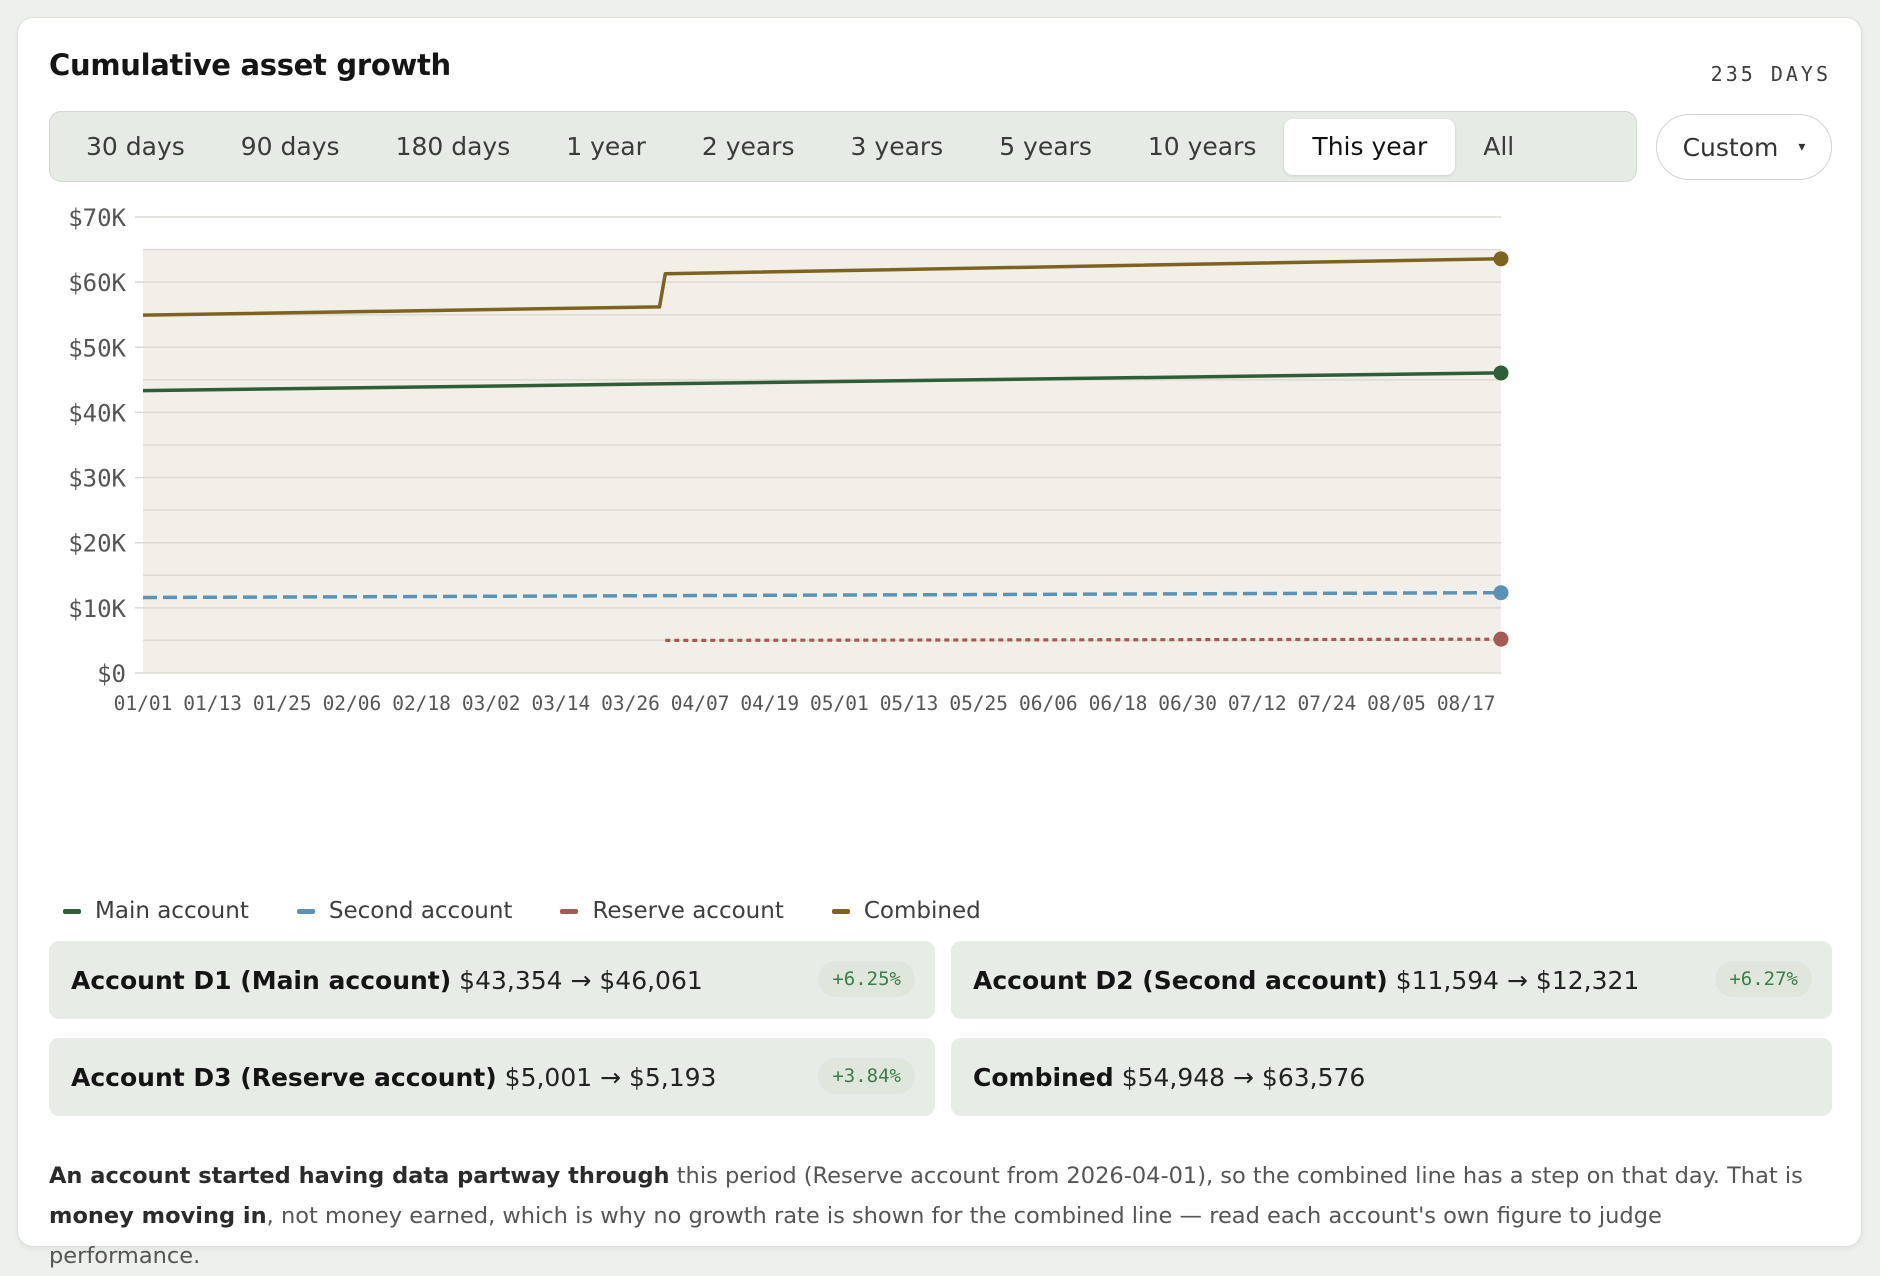 The width and height of the screenshot is (1880, 1276). I want to click on x-tick-label: 01/13, so click(212, 703).